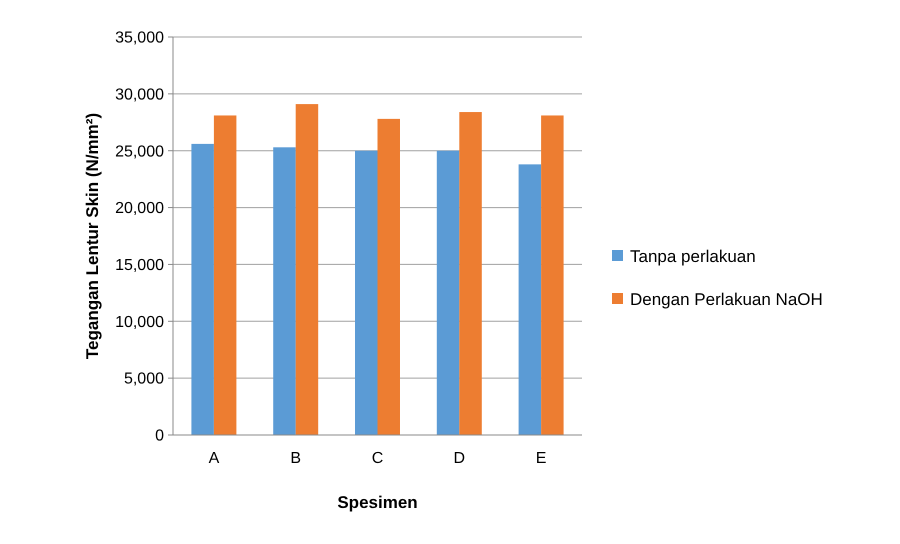  I want to click on x-tick-label: E, so click(541, 458).